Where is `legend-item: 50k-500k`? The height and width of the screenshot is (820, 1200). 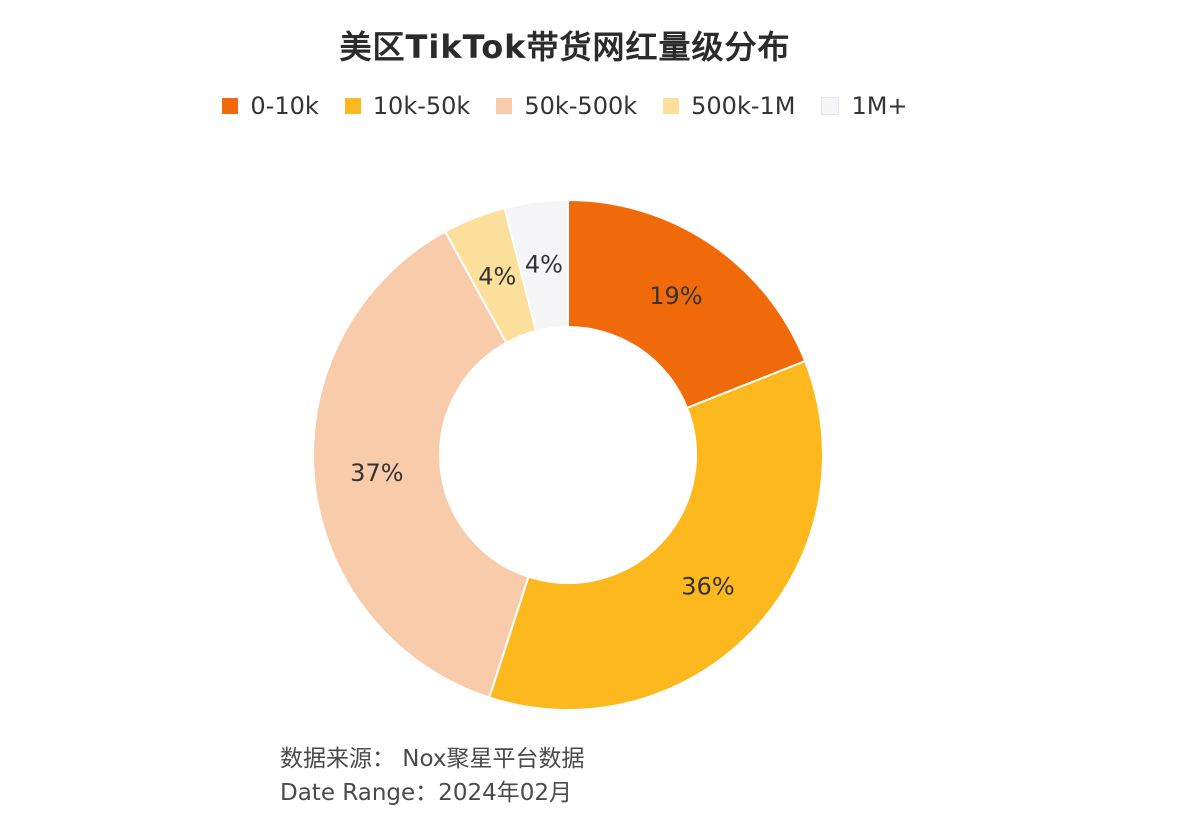
legend-item: 50k-500k is located at coordinates (566, 106).